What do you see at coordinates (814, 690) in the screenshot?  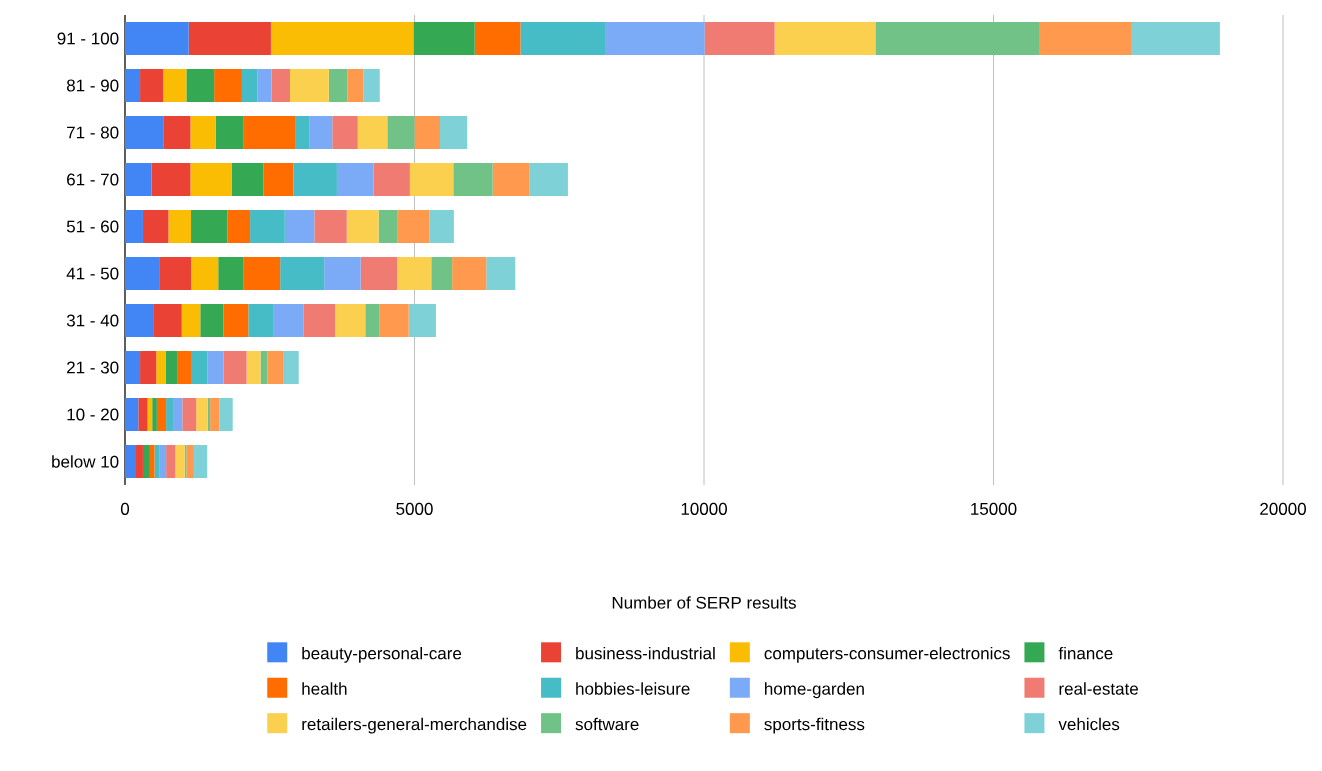 I see `legend-label: home-garden` at bounding box center [814, 690].